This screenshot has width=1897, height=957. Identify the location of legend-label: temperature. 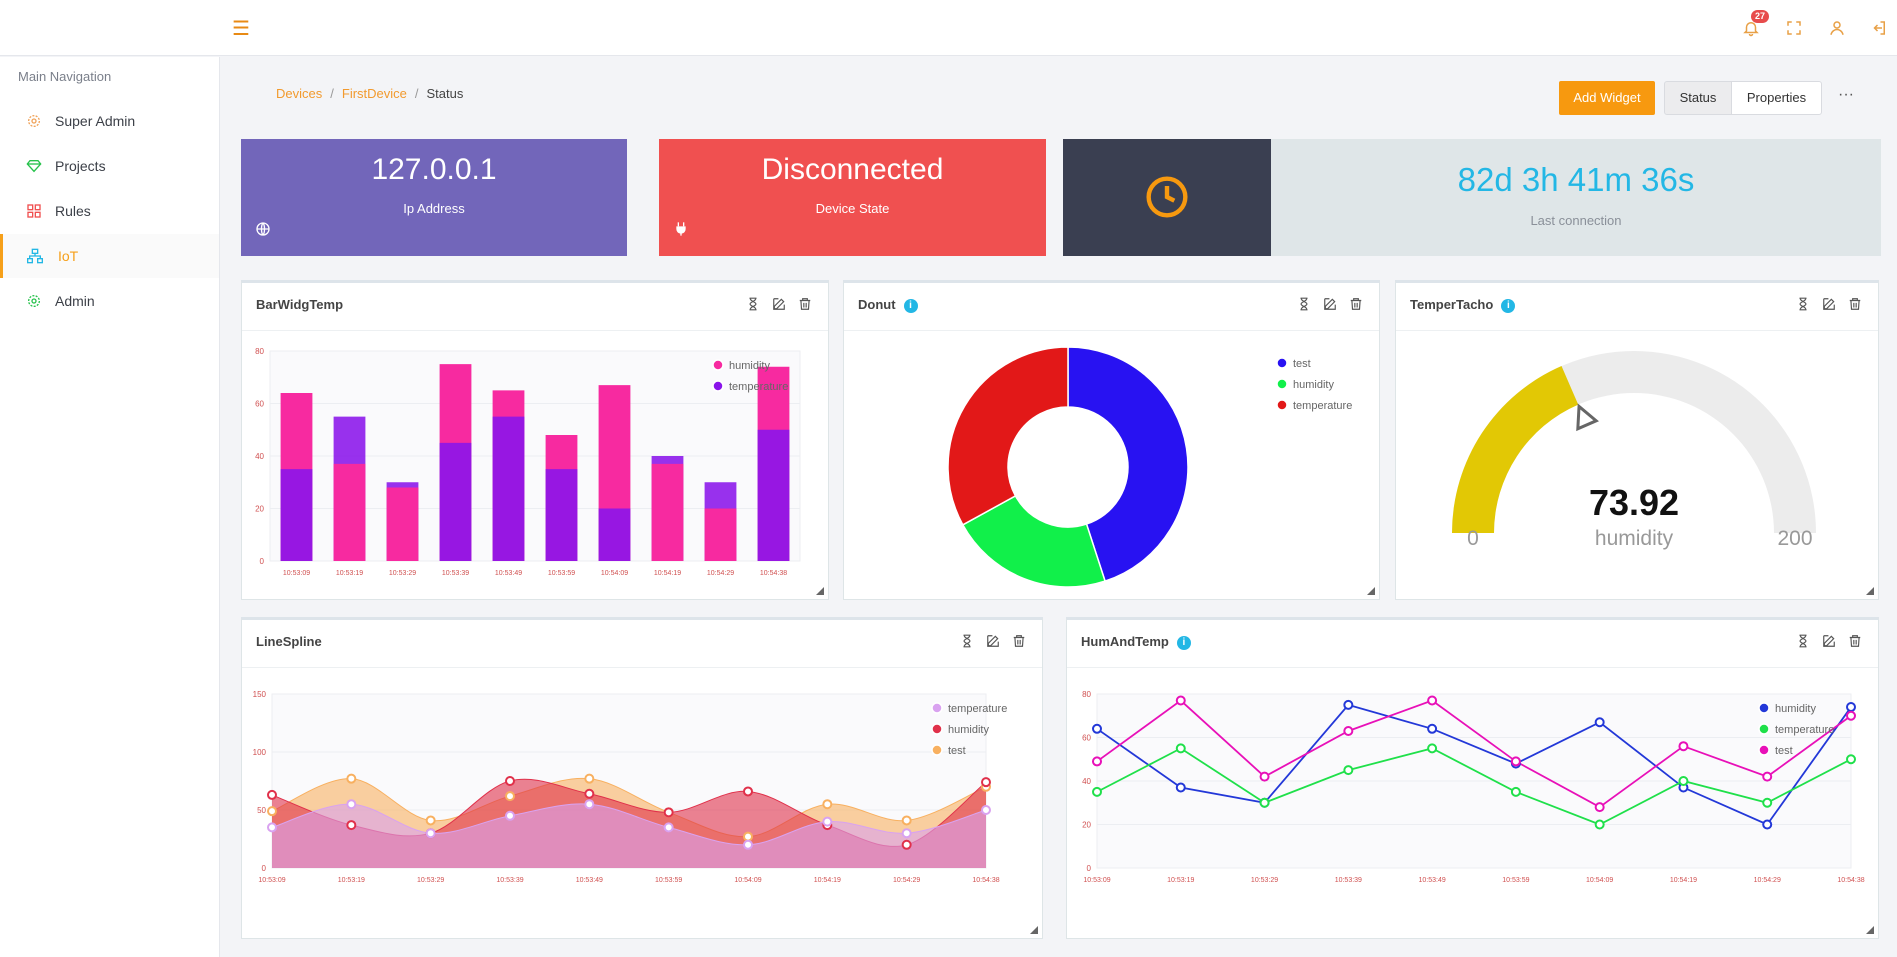
(758, 387).